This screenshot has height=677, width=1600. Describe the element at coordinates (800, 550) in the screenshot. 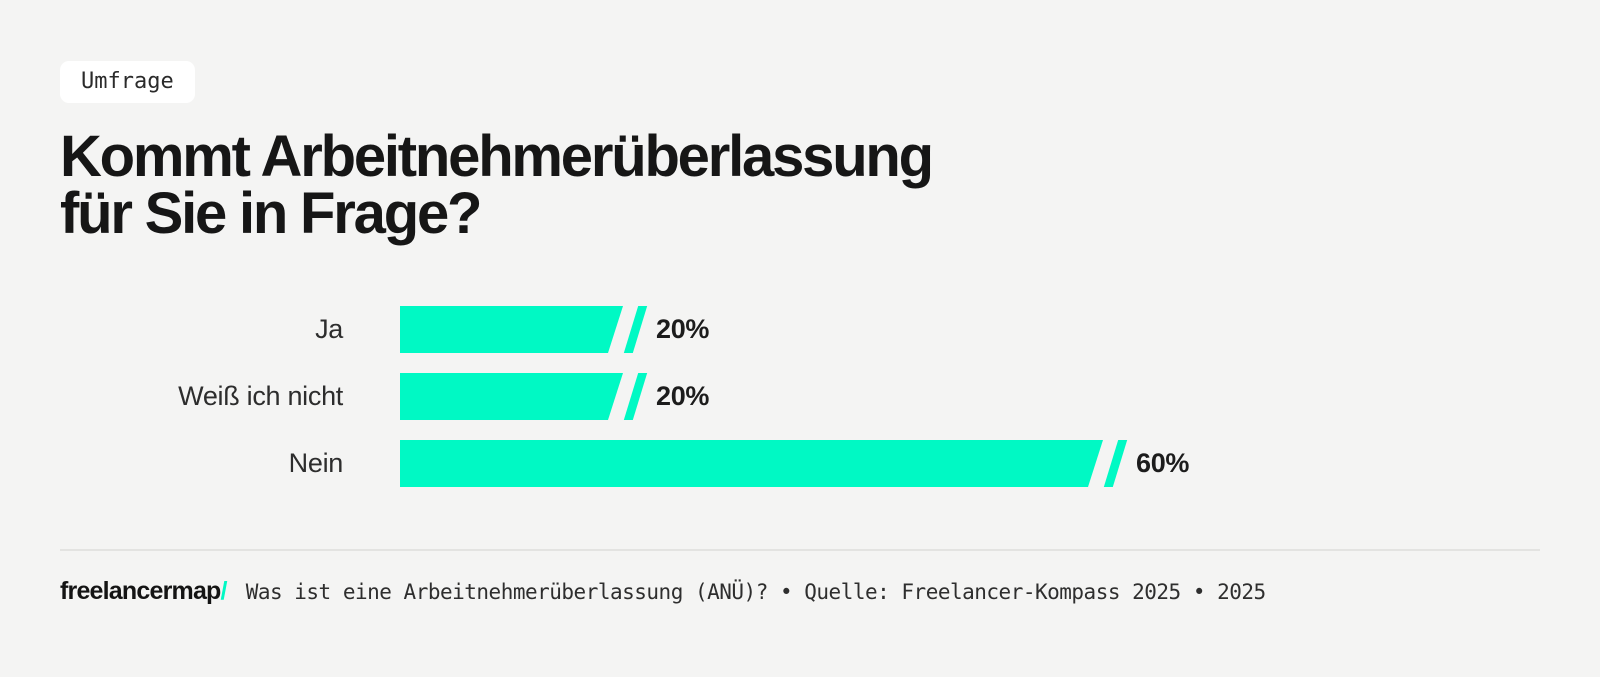

I see `footer-divider` at that location.